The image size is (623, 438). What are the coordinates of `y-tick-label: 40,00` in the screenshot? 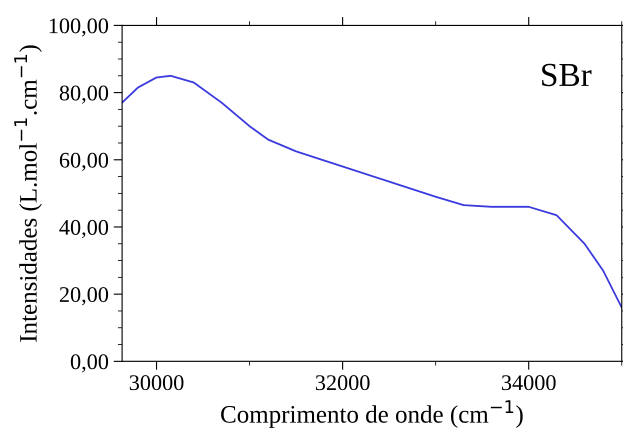 It's located at (83, 229).